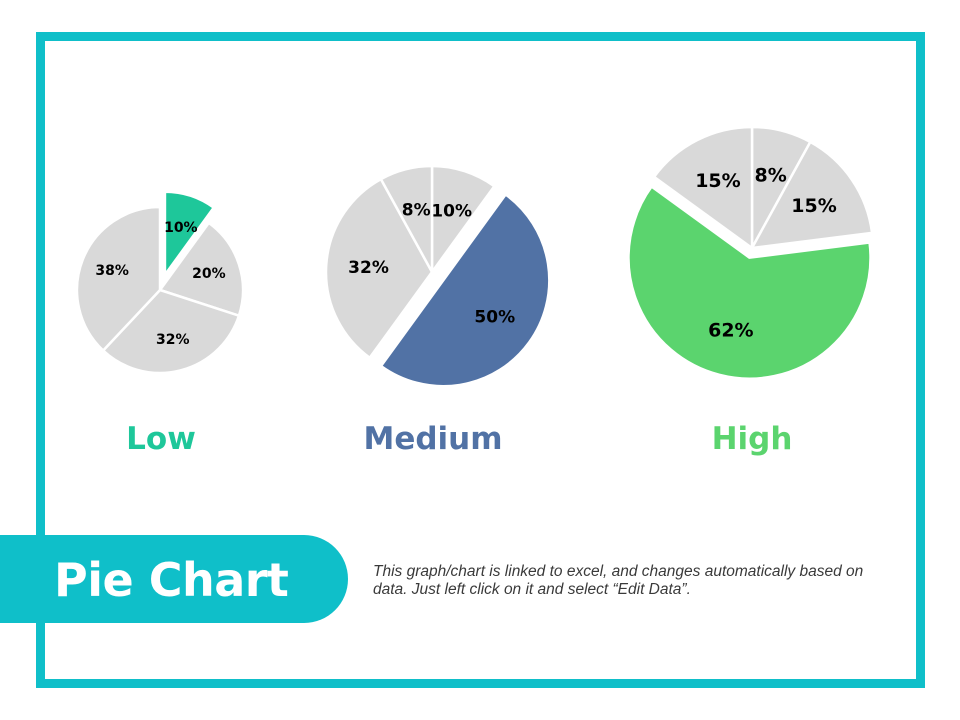 This screenshot has height=720, width=960. What do you see at coordinates (730, 330) in the screenshot?
I see `slice-label: 62%` at bounding box center [730, 330].